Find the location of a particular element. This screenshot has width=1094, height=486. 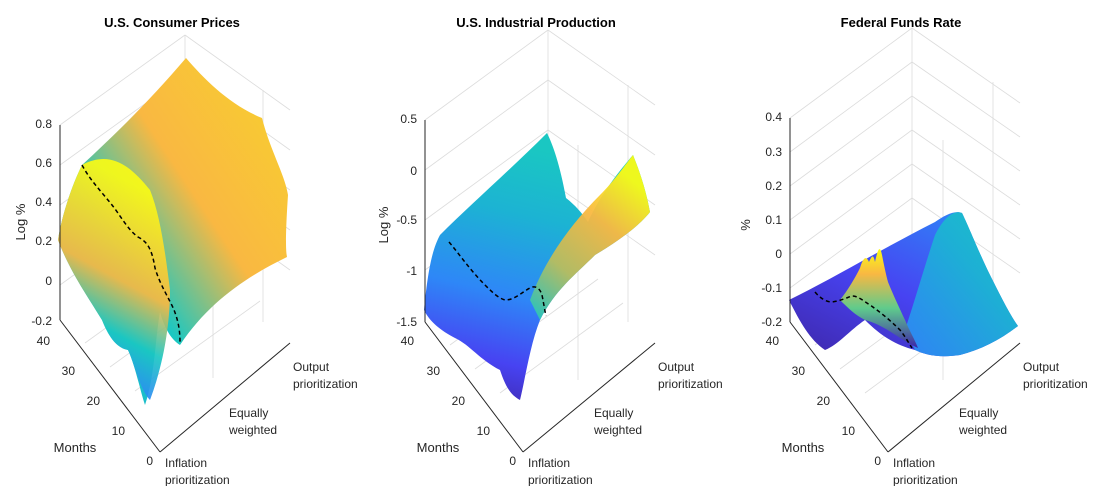

panel-2-months-tick: 30 is located at coordinates (434, 371).